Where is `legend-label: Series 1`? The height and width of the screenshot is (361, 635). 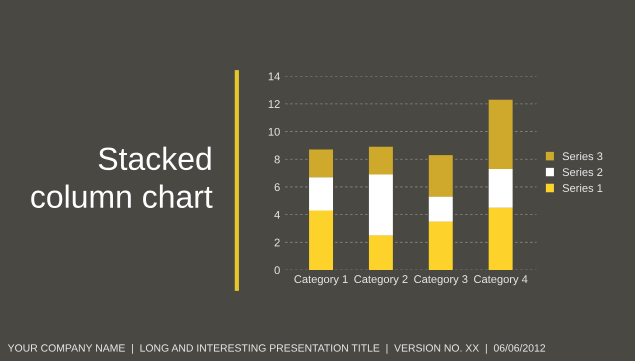
legend-label: Series 1 is located at coordinates (582, 188).